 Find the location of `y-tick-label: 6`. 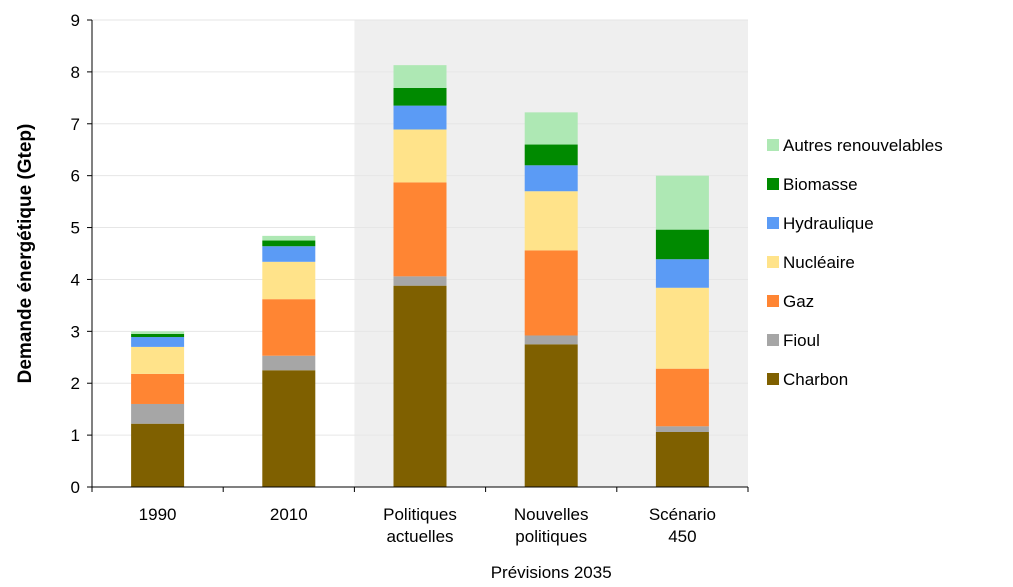

y-tick-label: 6 is located at coordinates (75, 176).